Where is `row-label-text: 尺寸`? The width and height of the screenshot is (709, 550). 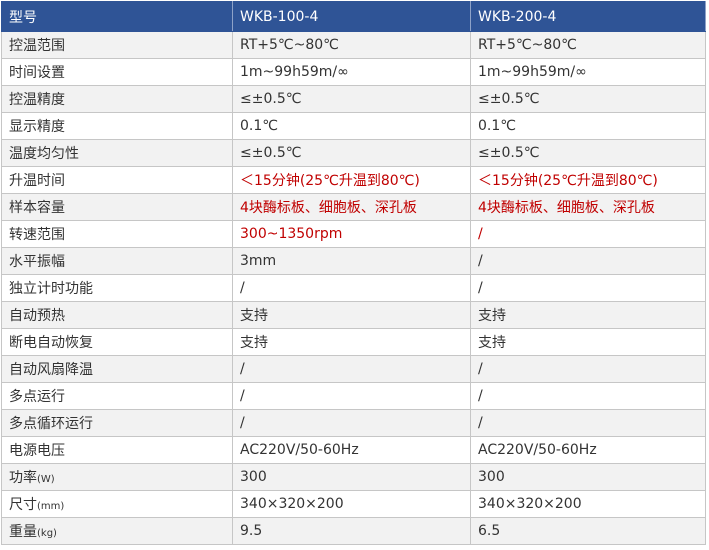
row-label-text: 尺寸 is located at coordinates (23, 505).